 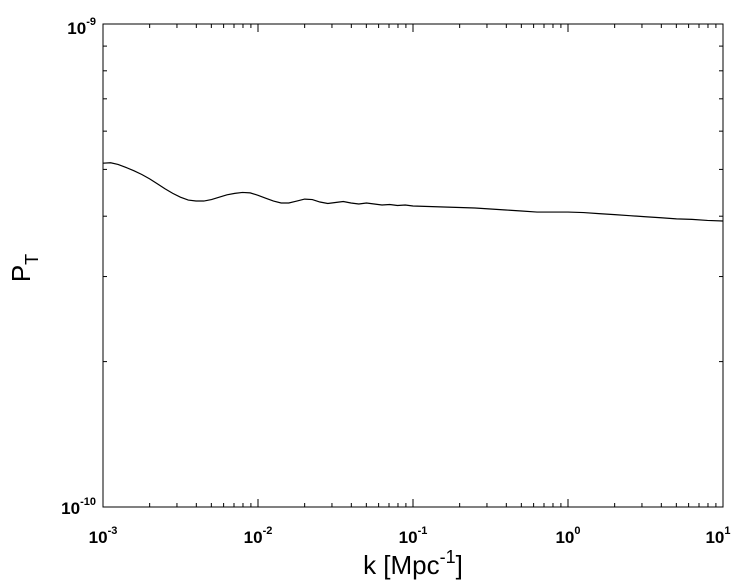 I want to click on y-tick-label: 10-10, so click(x=78, y=507).